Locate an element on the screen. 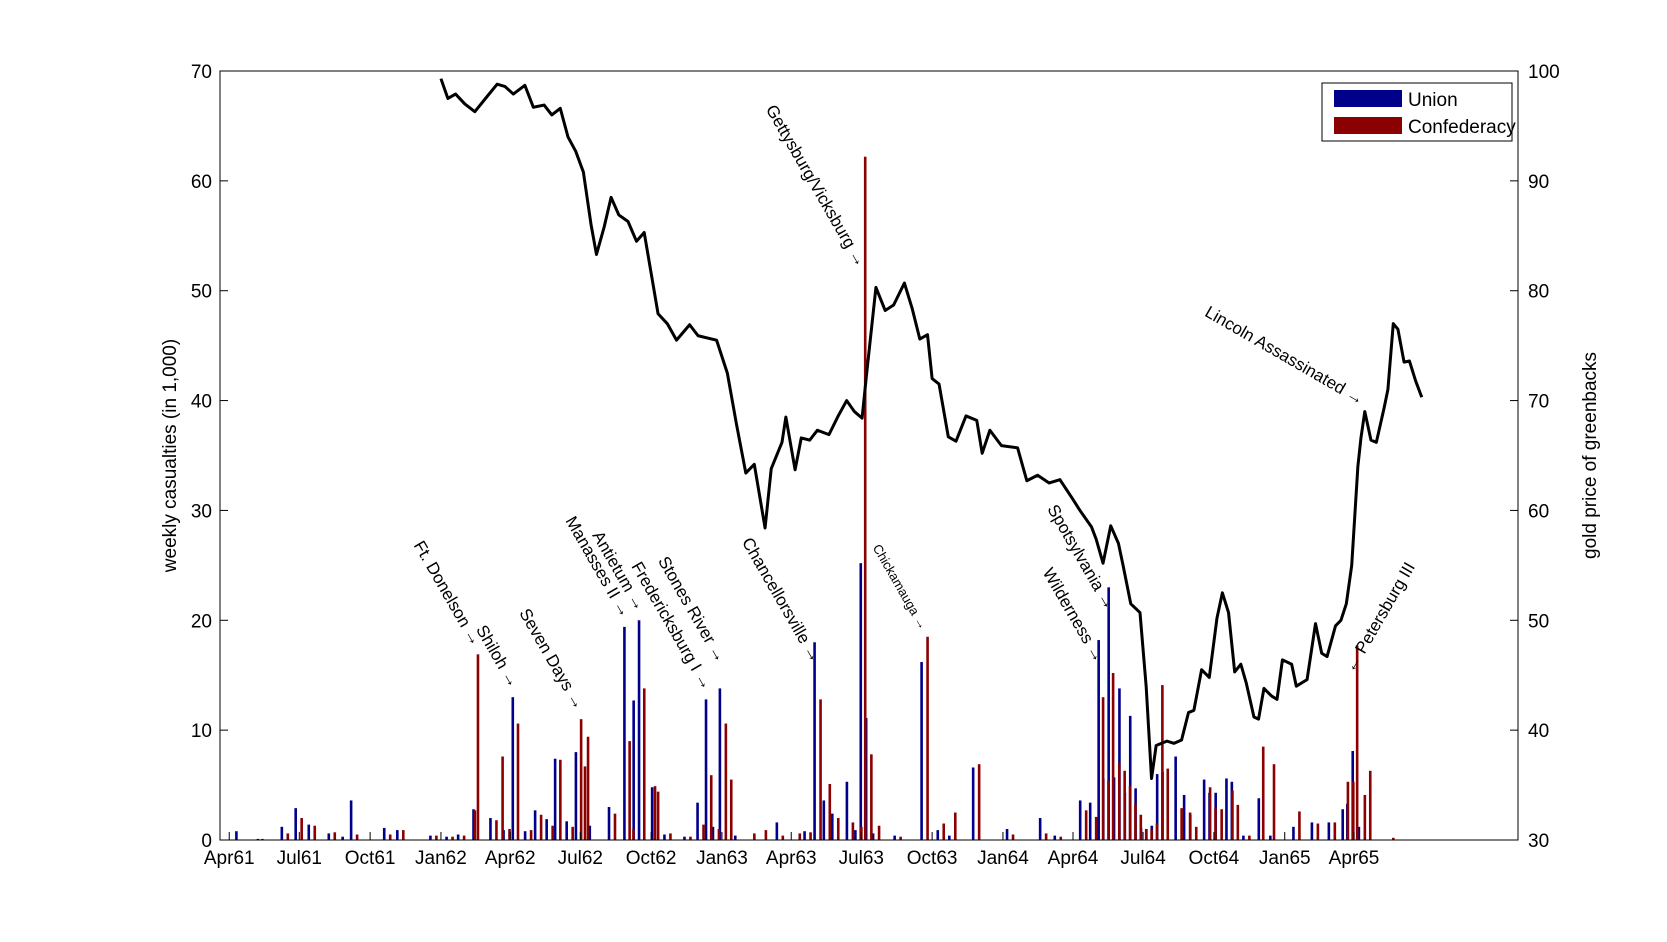 The image size is (1667, 942). legend-label: Union is located at coordinates (1433, 100).